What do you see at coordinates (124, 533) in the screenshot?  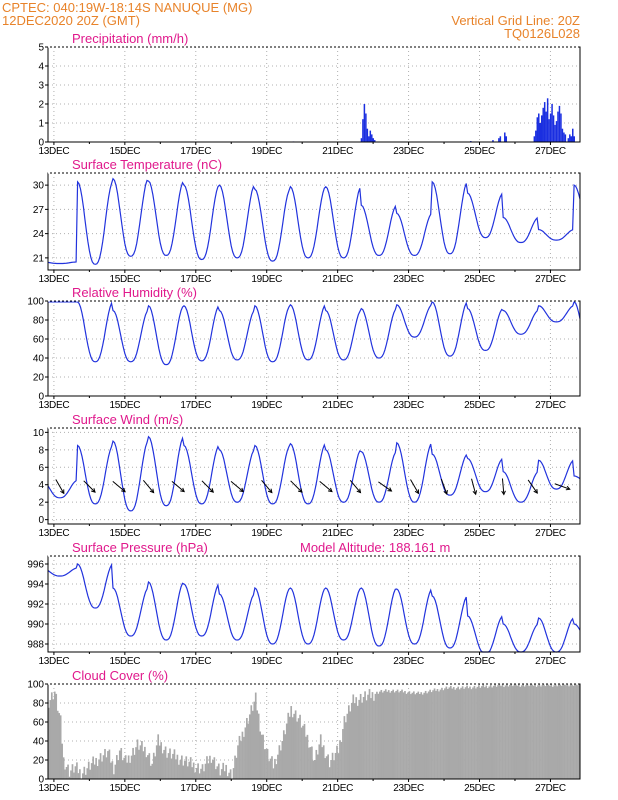 I see `x-tick-label: 15DEC` at bounding box center [124, 533].